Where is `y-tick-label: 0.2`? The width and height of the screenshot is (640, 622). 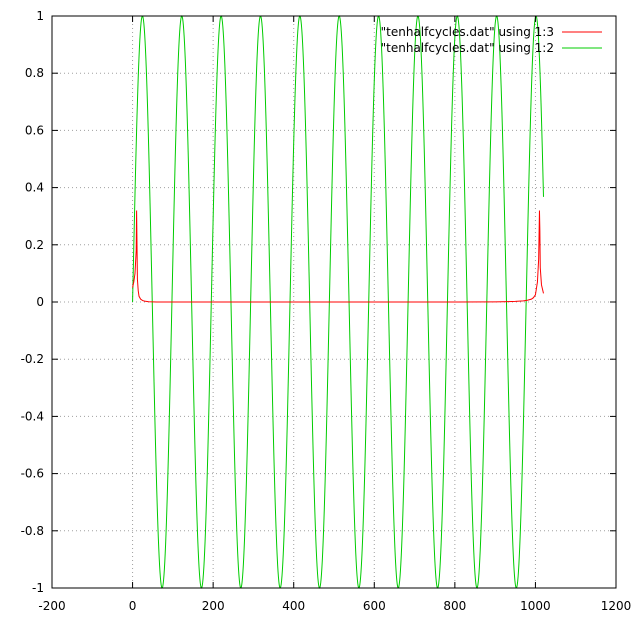 y-tick-label: 0.2 is located at coordinates (34, 245).